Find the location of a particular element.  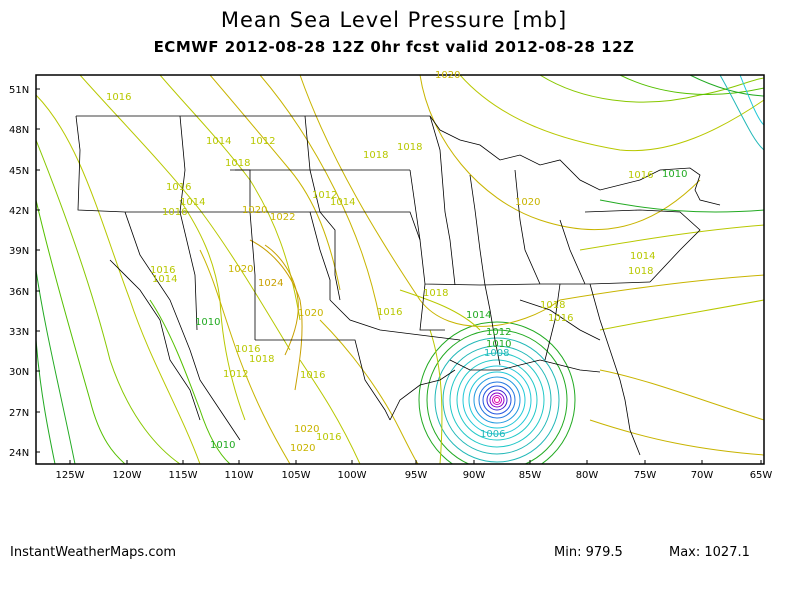

lat-label-48n: 48N is located at coordinates (19, 130).